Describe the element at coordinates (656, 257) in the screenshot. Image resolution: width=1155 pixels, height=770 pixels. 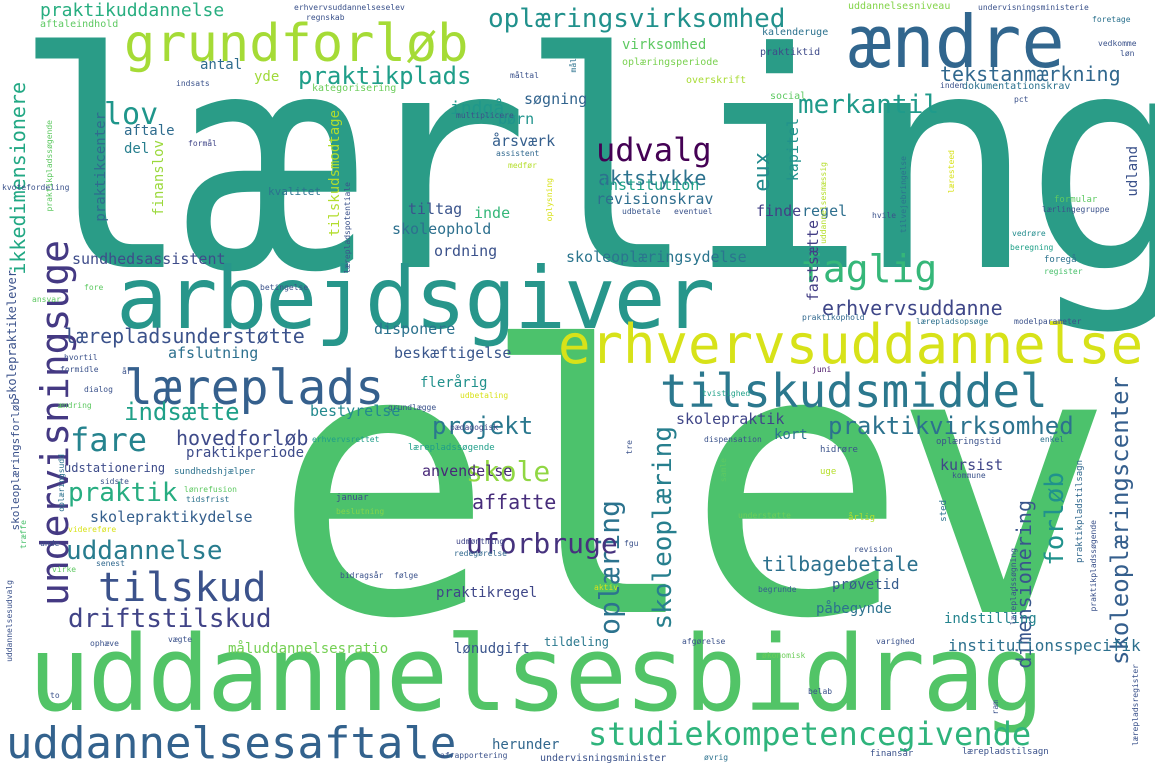
I see `cloud-word-skoleoplaeringsydelse: skoleoplæringsydelse` at that location.